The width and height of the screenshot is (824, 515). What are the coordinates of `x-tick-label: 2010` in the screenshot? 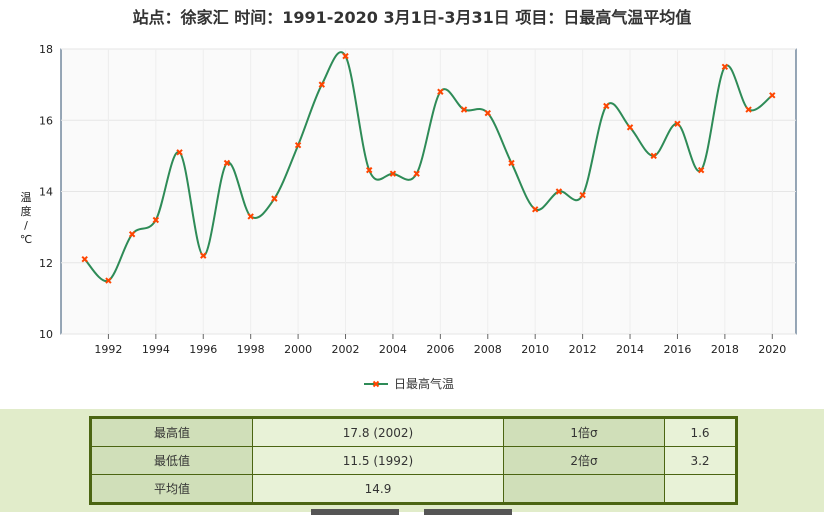 It's located at (535, 349).